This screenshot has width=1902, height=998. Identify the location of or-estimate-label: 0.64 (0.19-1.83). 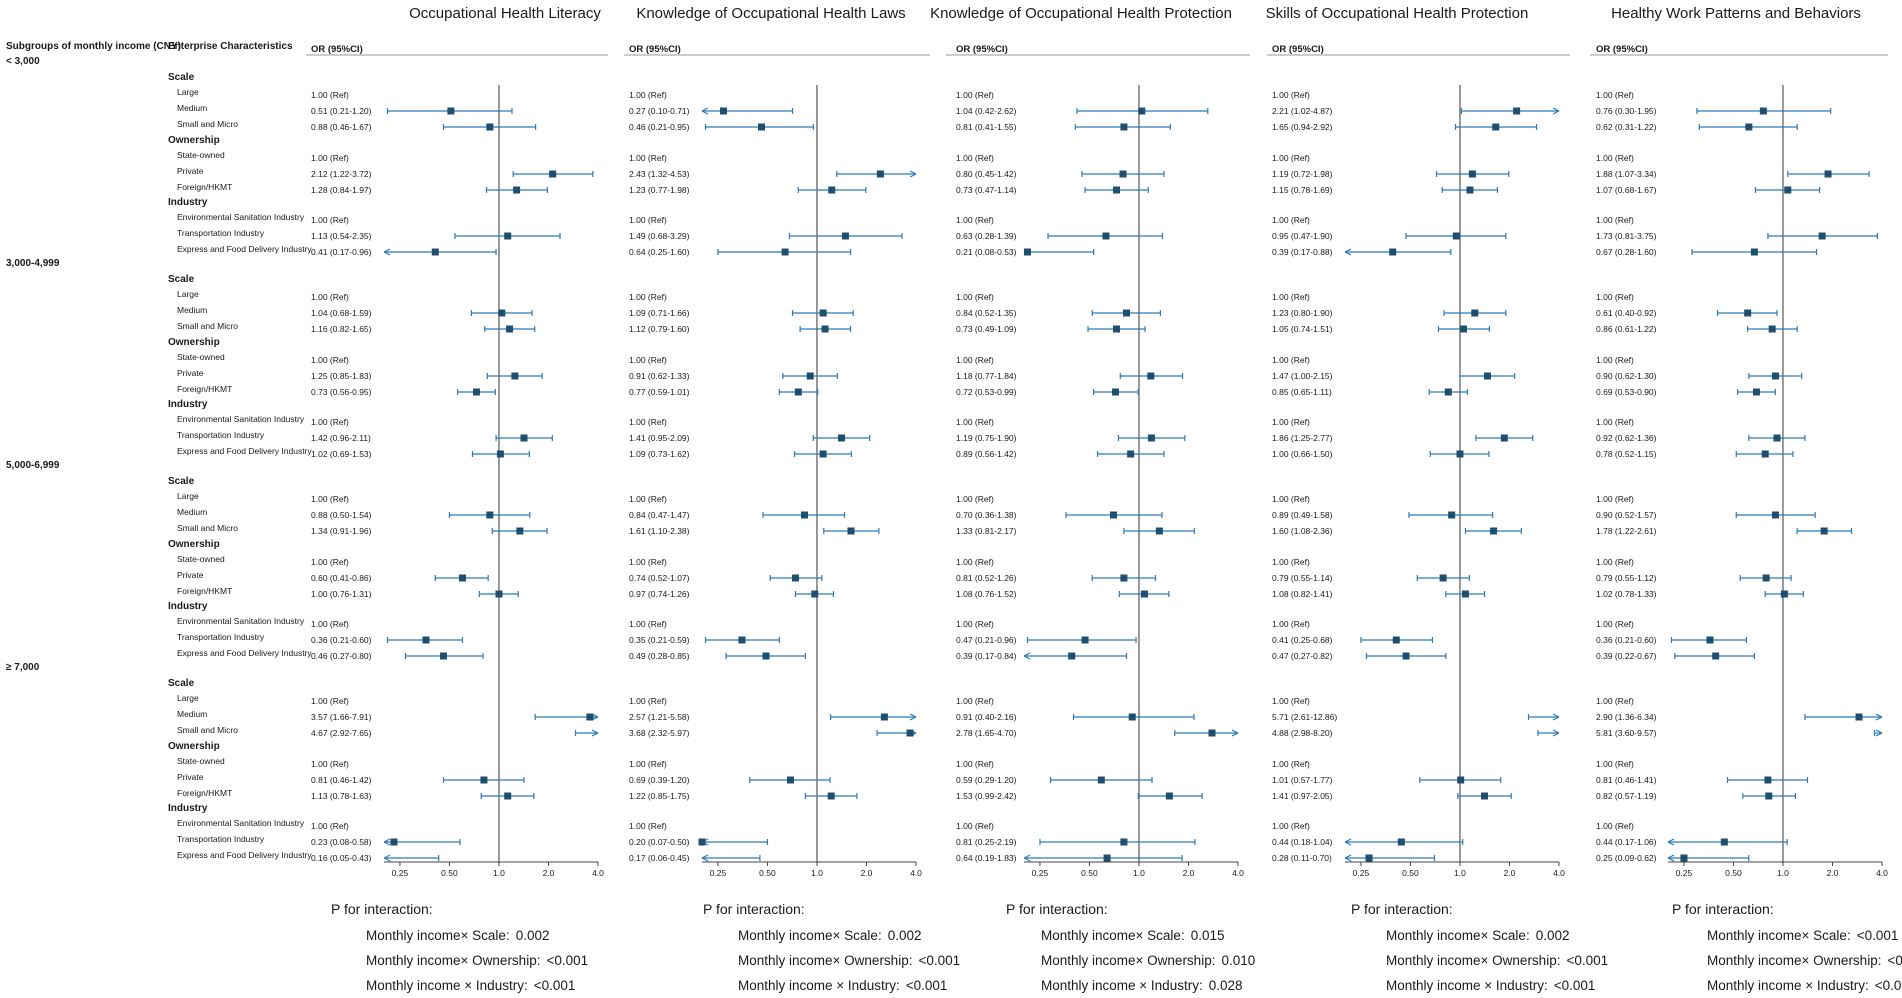
(986, 858).